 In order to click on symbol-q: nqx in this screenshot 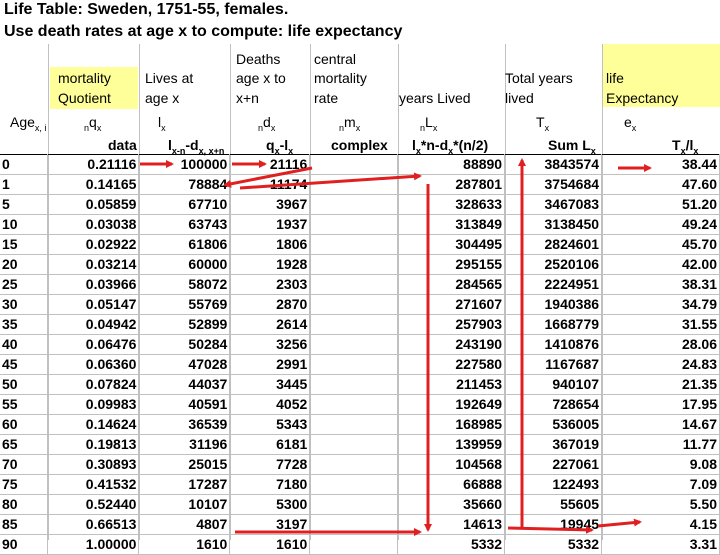, I will do `click(93, 123)`.